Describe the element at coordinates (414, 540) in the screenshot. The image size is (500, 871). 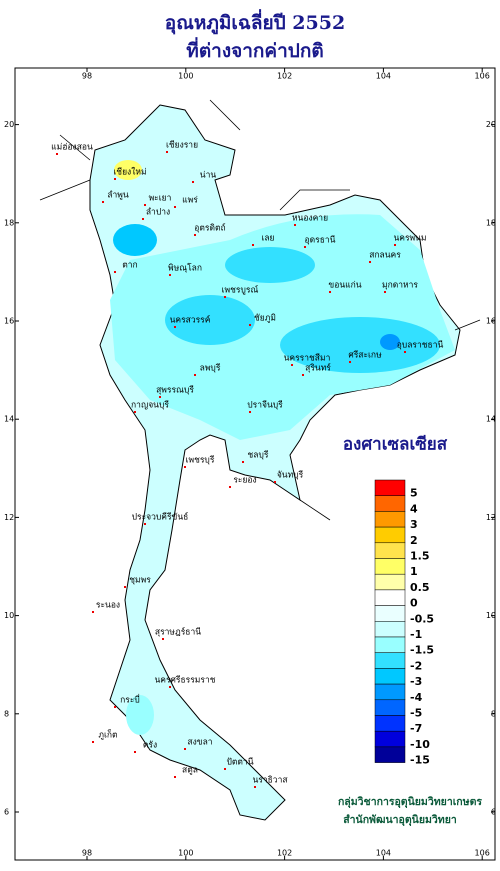
I see `legend-label: 2` at that location.